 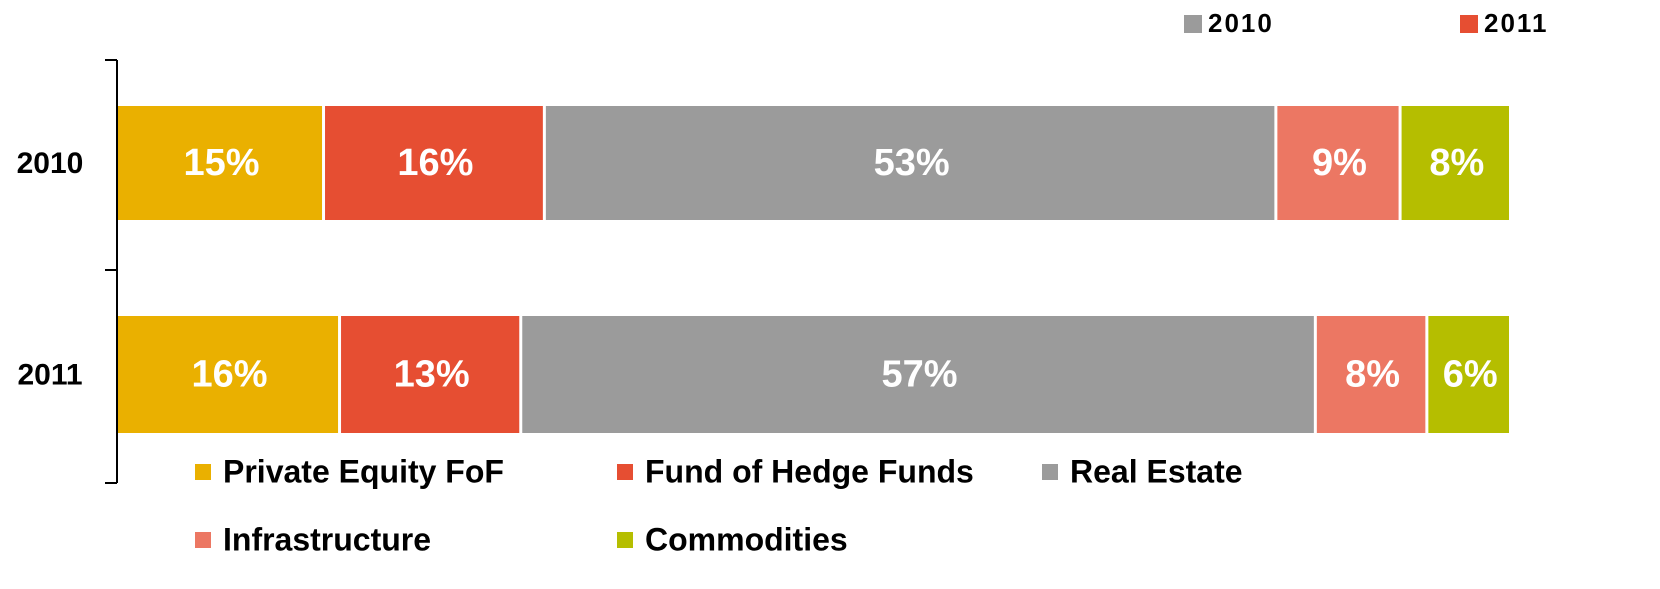 I want to click on y-tick-label: 2010, so click(x=50, y=163).